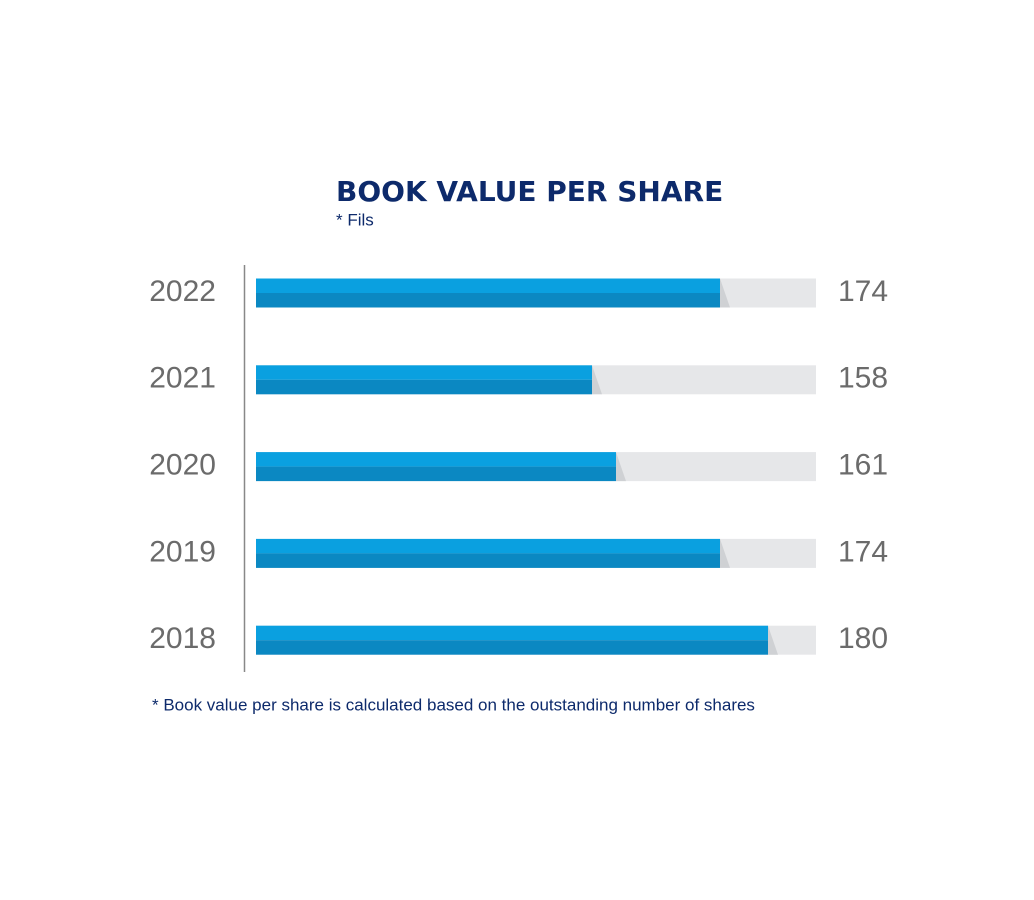 Image resolution: width=1034 pixels, height=900 pixels. What do you see at coordinates (182, 291) in the screenshot?
I see `y-tick-label: 2022` at bounding box center [182, 291].